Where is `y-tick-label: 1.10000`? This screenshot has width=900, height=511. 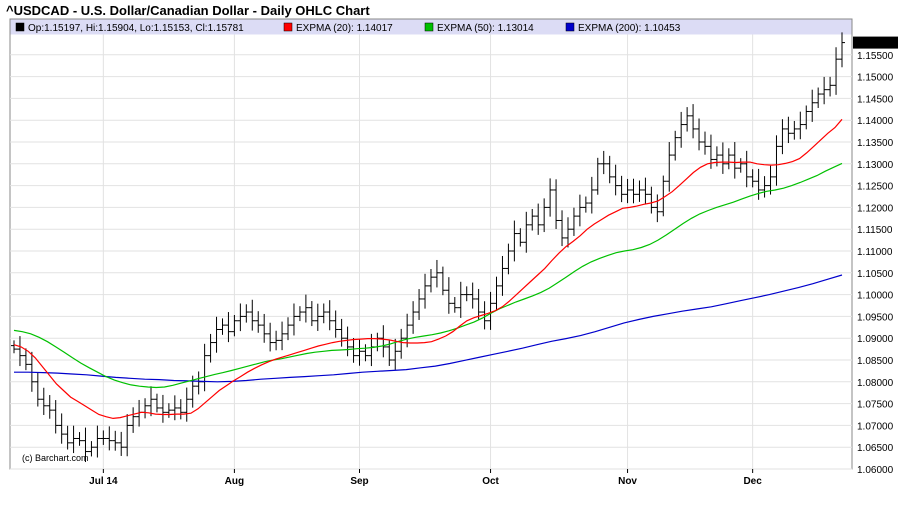 y-tick-label: 1.10000 is located at coordinates (875, 296).